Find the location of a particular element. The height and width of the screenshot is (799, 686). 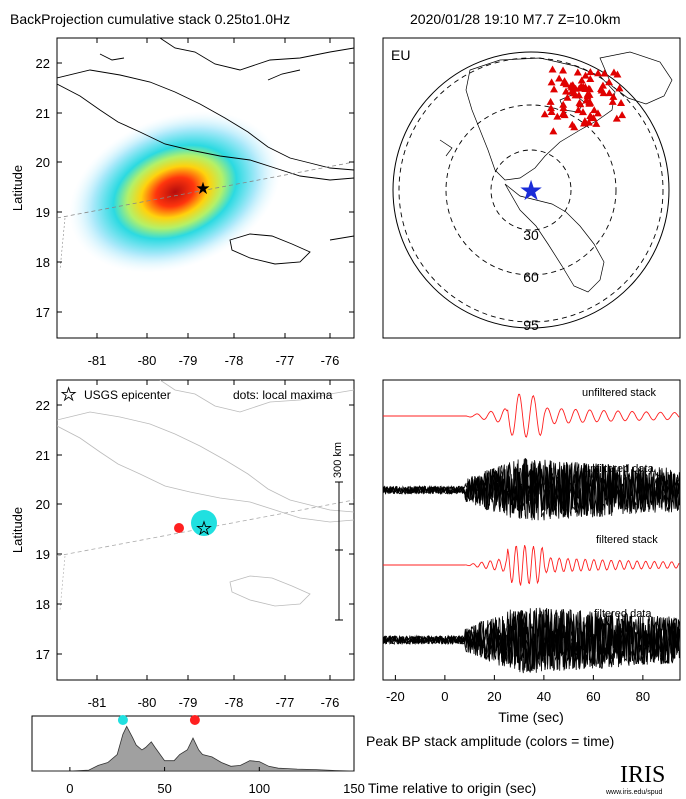

top-map-ytick-label: 18 is located at coordinates (43, 262).